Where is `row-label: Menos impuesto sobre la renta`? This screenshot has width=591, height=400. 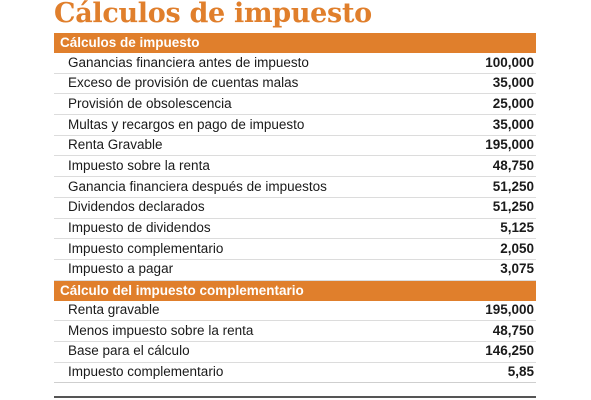 row-label: Menos impuesto sobre la renta is located at coordinates (161, 330).